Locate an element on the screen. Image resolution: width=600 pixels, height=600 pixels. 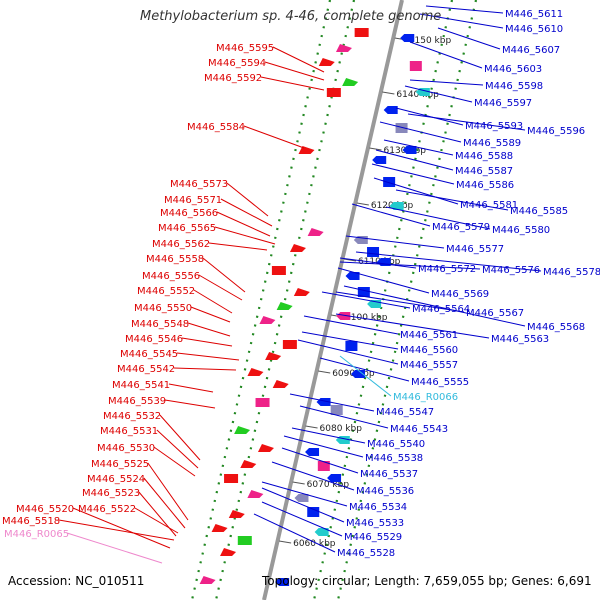
gene-label-left: M446_5552 is located at coordinates (166, 291).